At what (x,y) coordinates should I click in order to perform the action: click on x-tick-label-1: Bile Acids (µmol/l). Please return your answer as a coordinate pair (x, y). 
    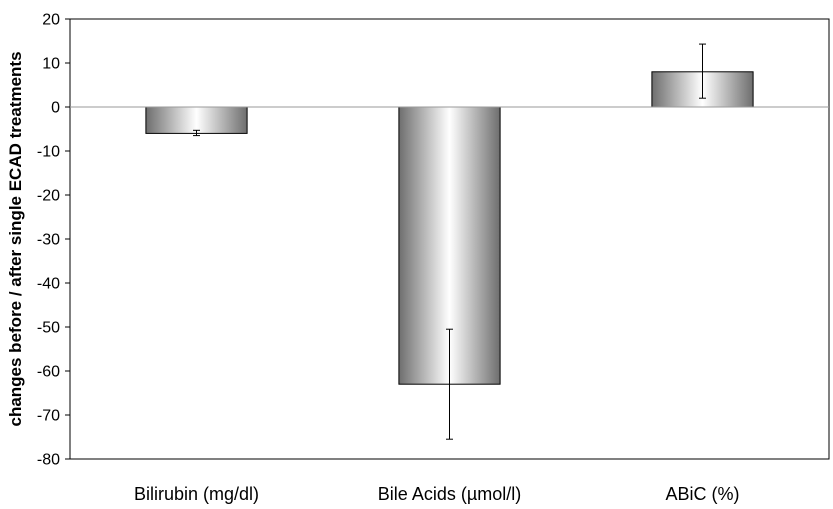
    Looking at the image, I should click on (449, 494).